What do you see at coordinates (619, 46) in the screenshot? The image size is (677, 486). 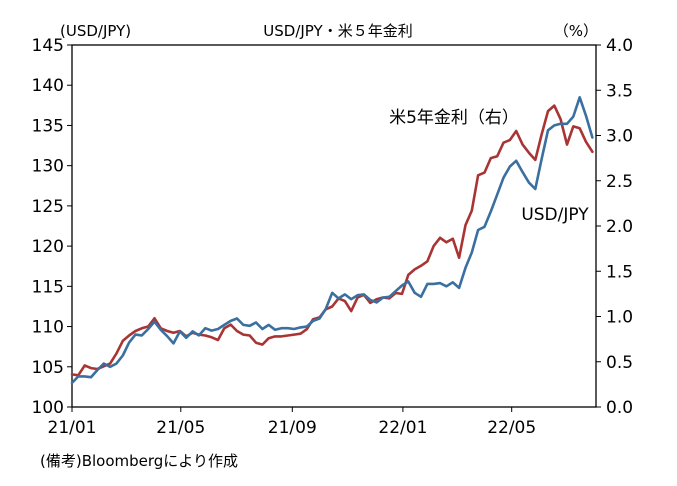 I see `right-tick-label: 4.0` at bounding box center [619, 46].